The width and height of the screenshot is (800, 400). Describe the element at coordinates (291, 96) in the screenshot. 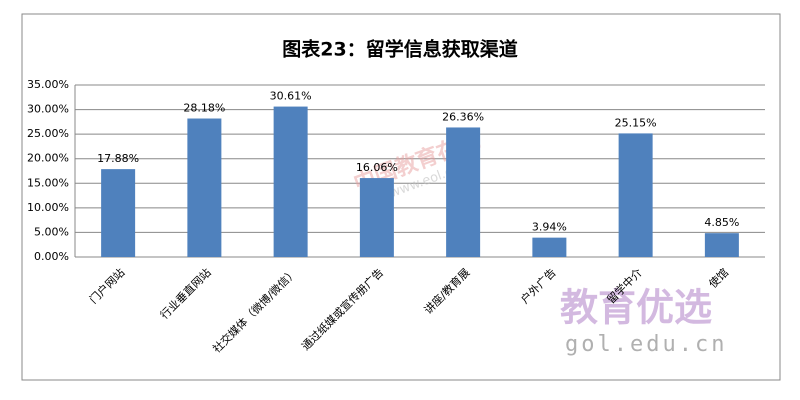

I see `value-label: 30.61%` at that location.